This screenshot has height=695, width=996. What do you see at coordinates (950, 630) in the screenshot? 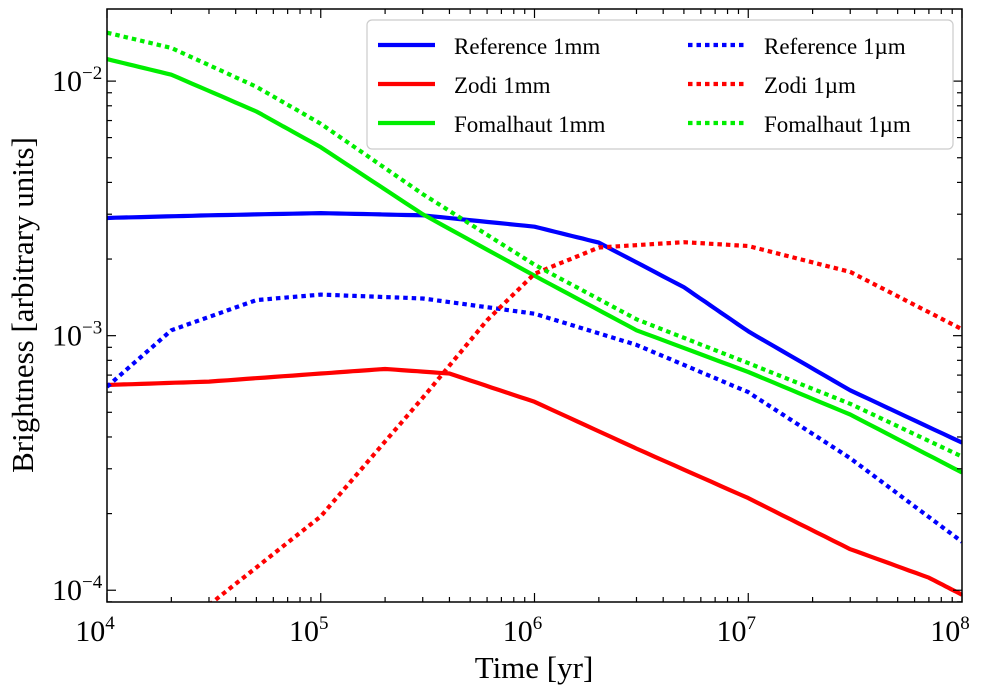
I see `x-tick-label: 10⁸` at bounding box center [950, 630].